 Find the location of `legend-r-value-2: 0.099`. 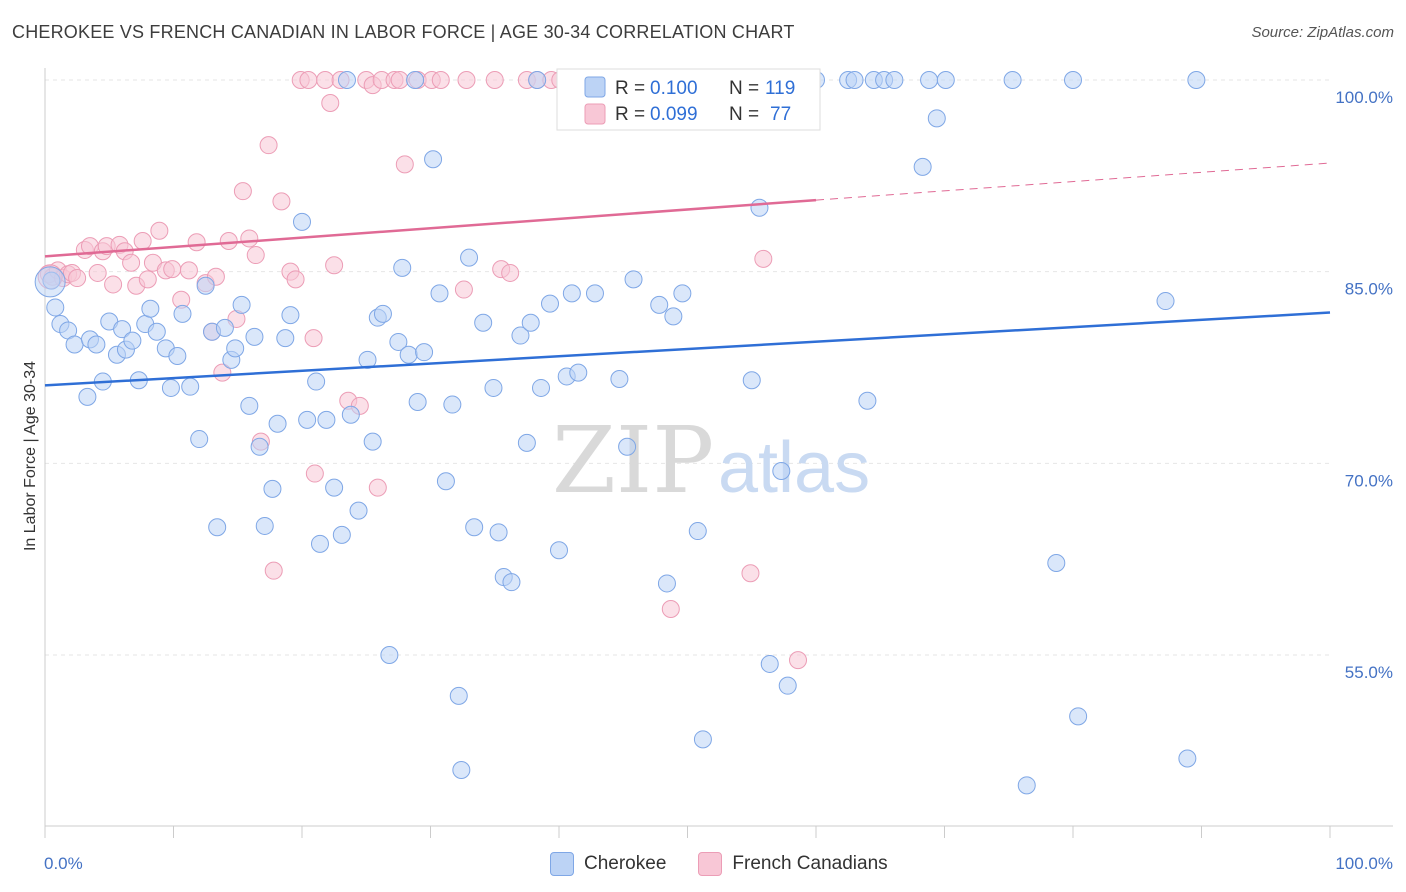

legend-r-value-2: 0.099 is located at coordinates (674, 114).